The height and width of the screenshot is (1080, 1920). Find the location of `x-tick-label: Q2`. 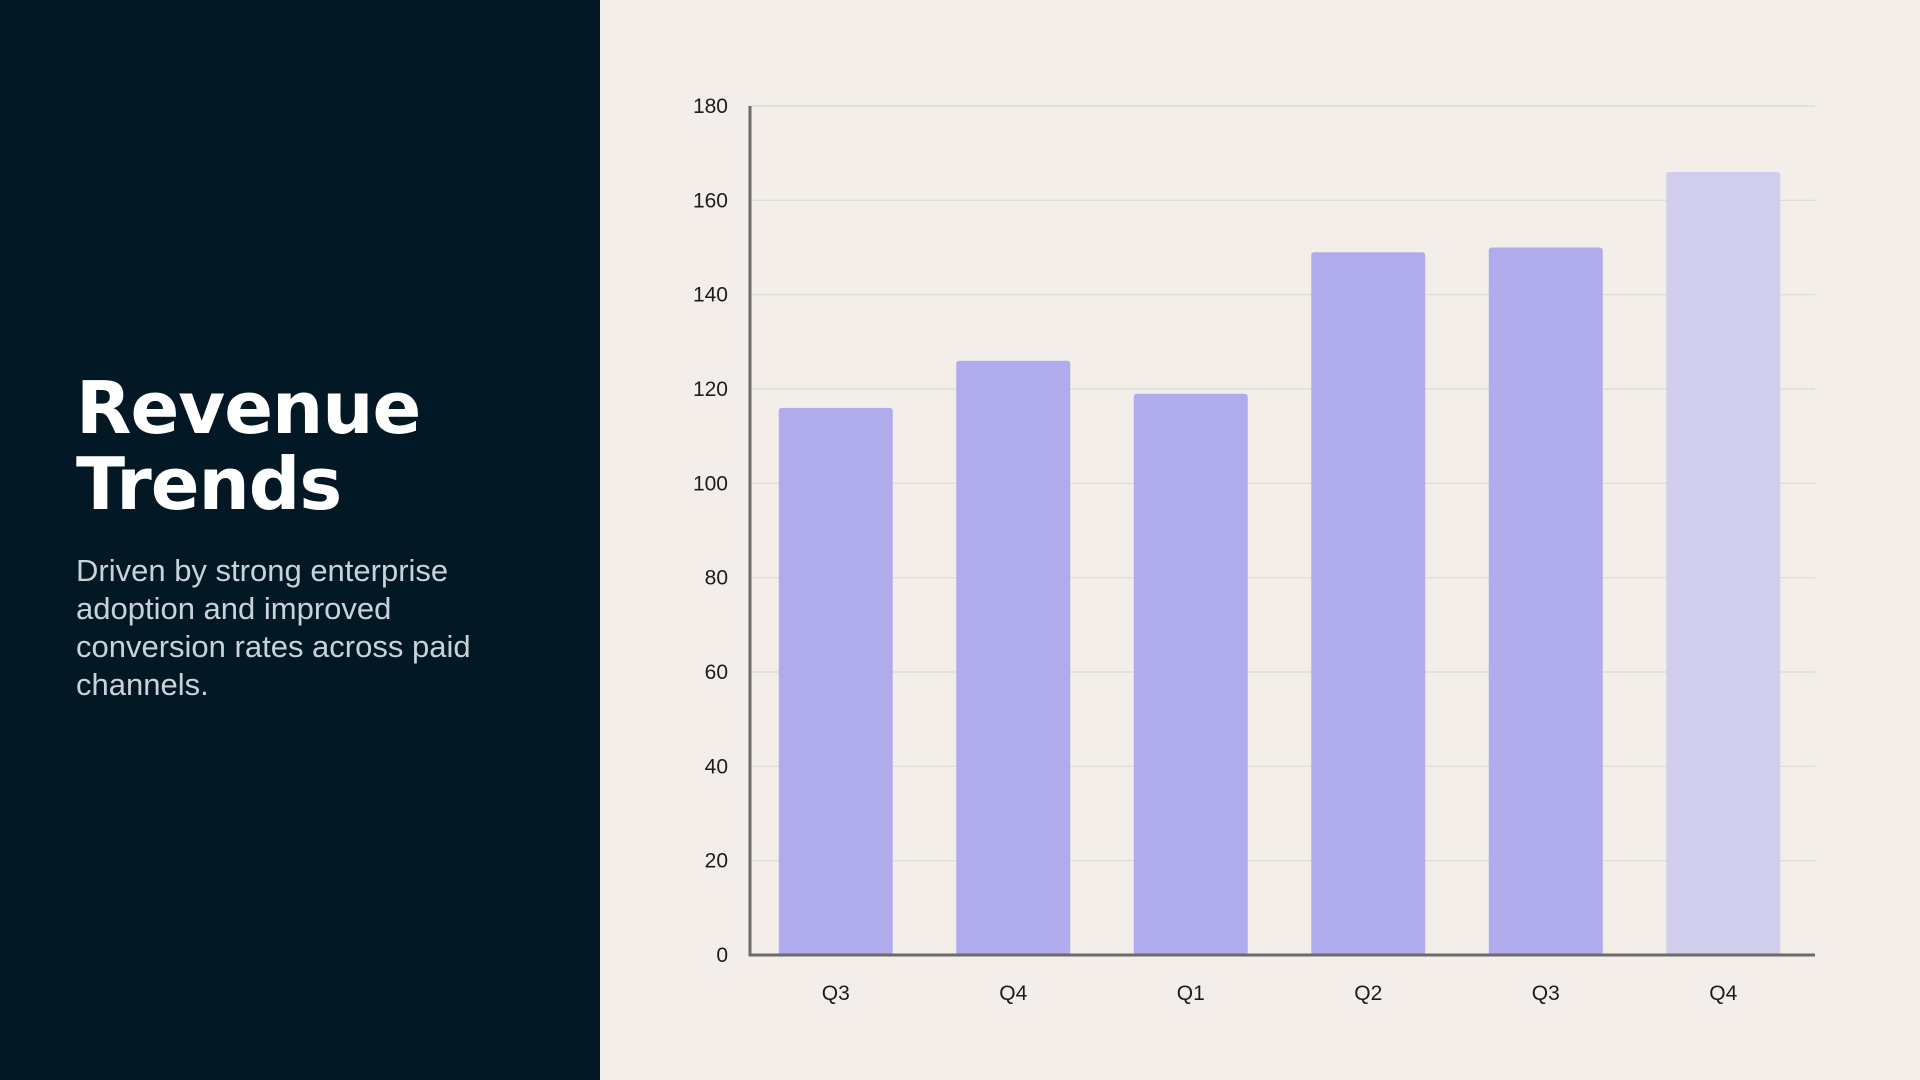

x-tick-label: Q2 is located at coordinates (1368, 993).